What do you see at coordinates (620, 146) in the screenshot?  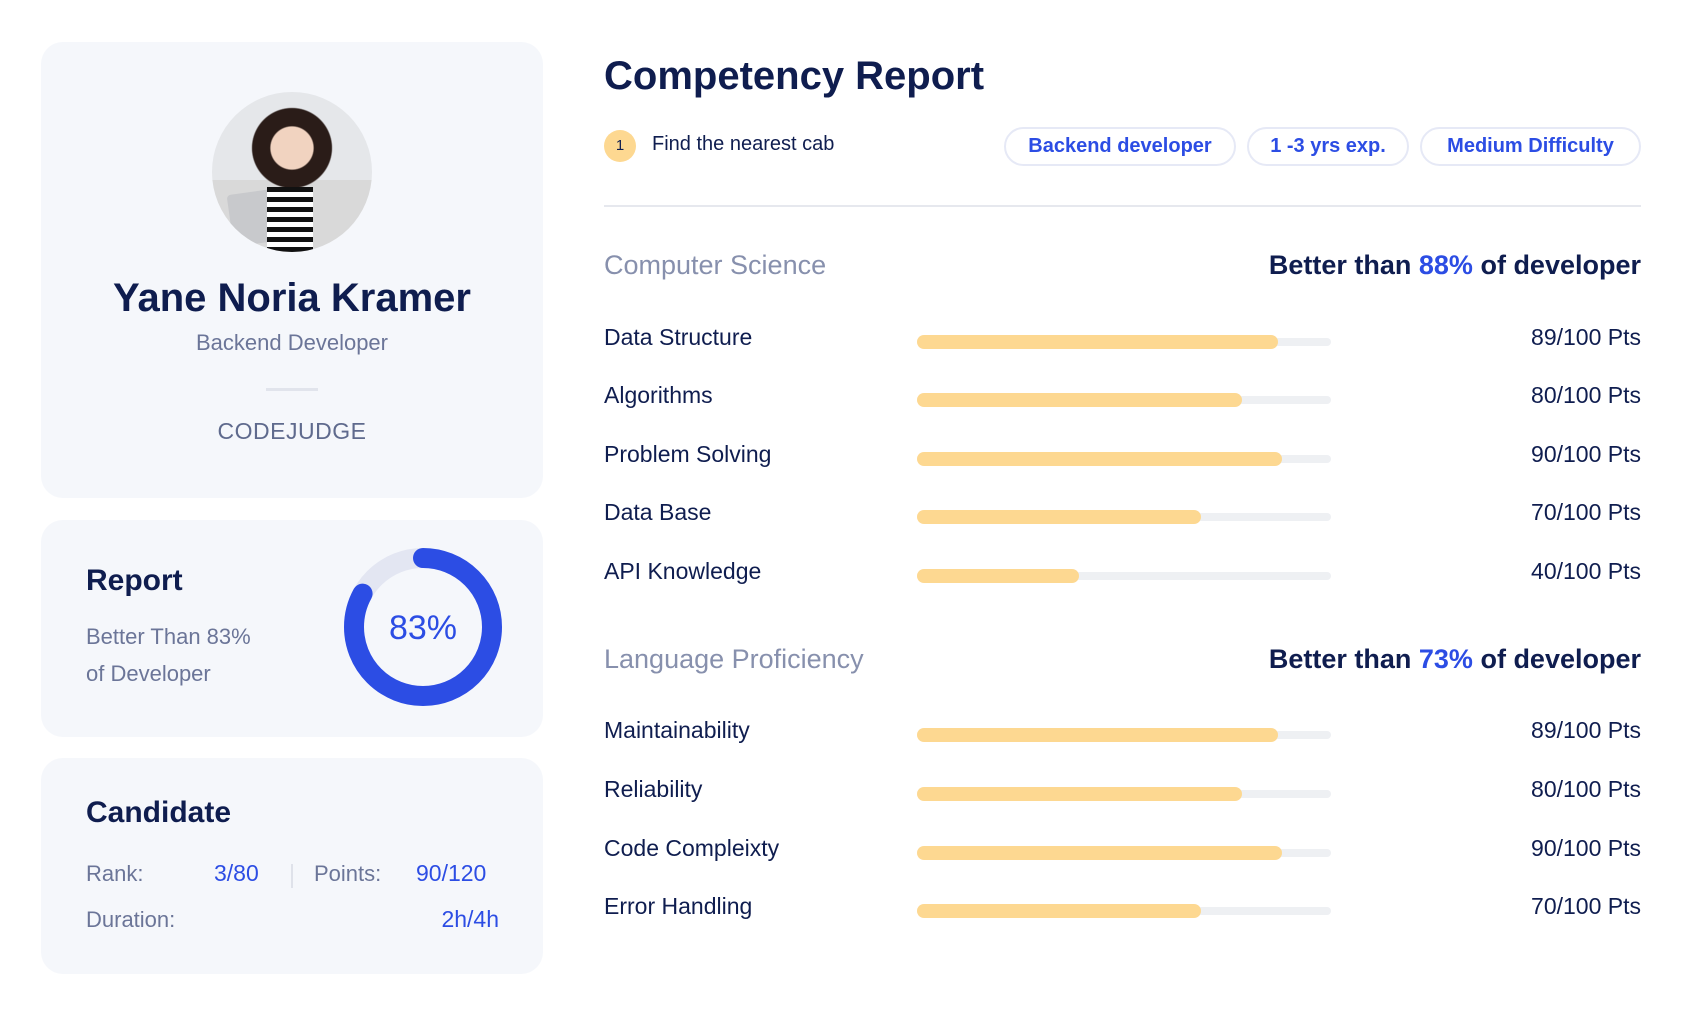 I see `step-badge: 1` at bounding box center [620, 146].